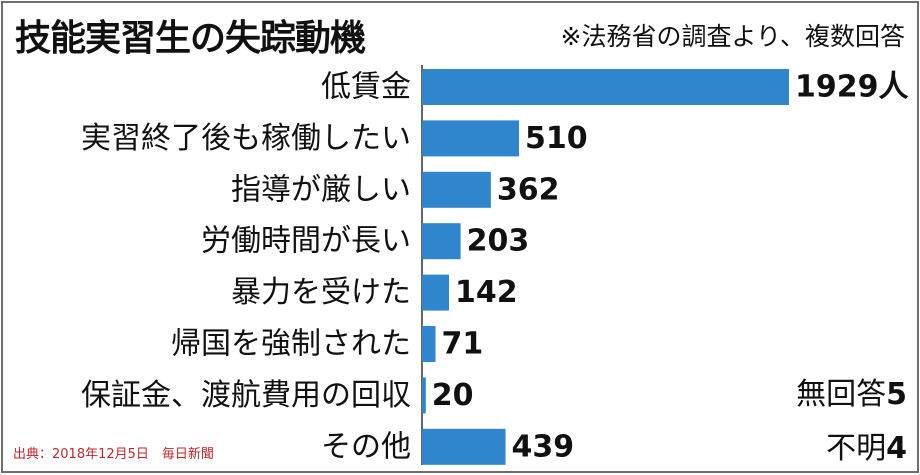 The height and width of the screenshot is (475, 920). I want to click on category-label-3: 労働時間が長い, so click(306, 241).